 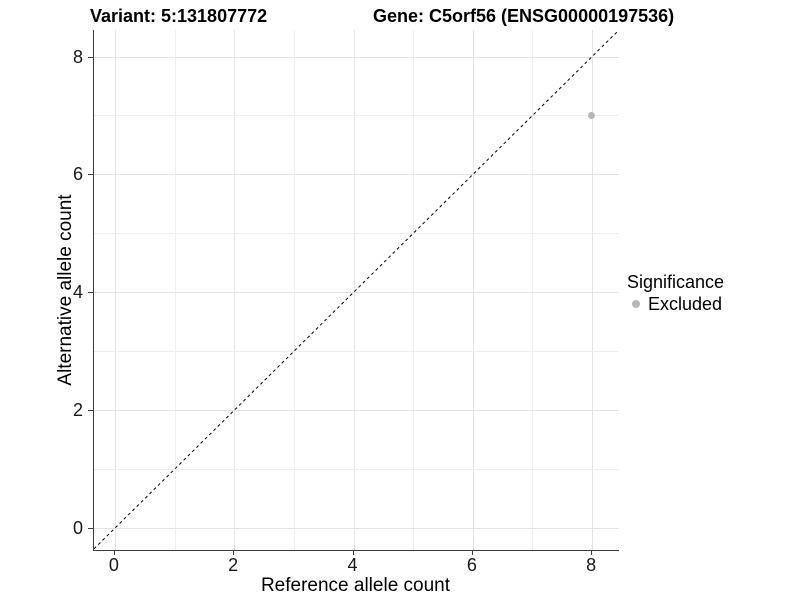 What do you see at coordinates (113, 565) in the screenshot?
I see `x-tick-label: 0` at bounding box center [113, 565].